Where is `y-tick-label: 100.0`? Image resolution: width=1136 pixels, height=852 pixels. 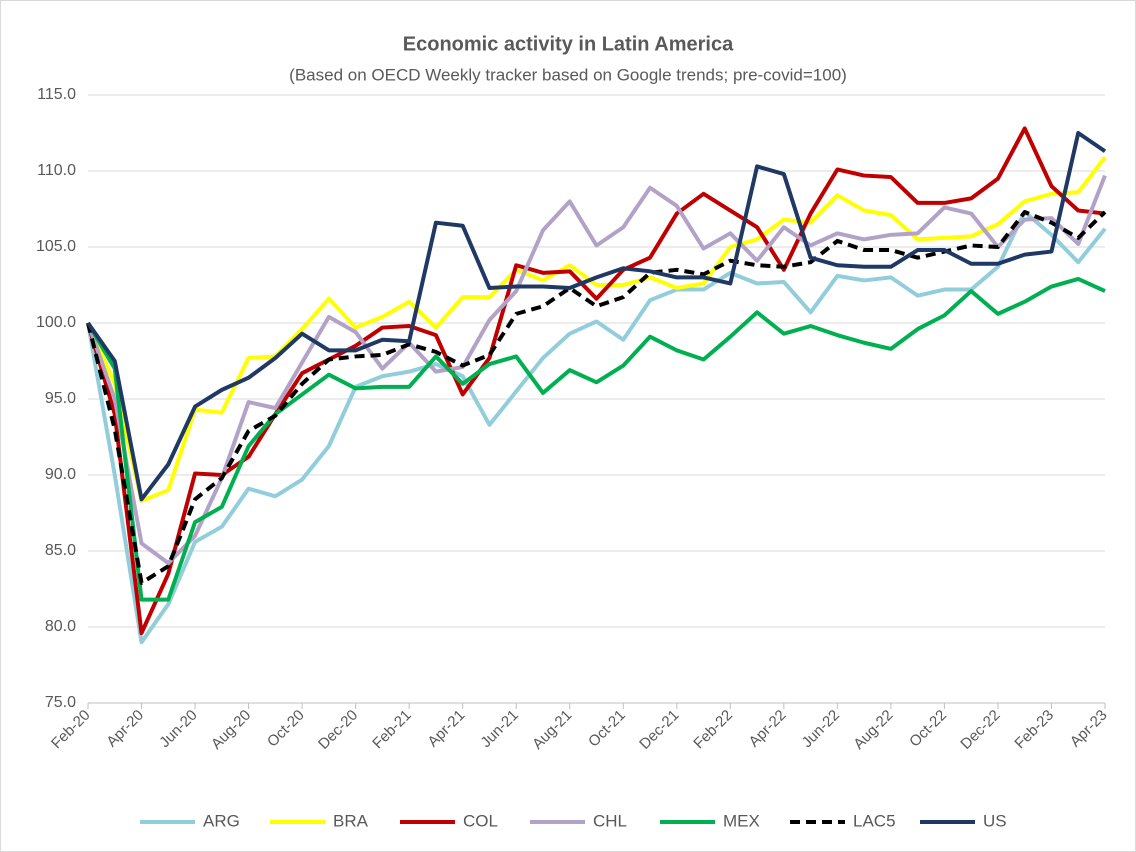 y-tick-label: 100.0 is located at coordinates (56, 322).